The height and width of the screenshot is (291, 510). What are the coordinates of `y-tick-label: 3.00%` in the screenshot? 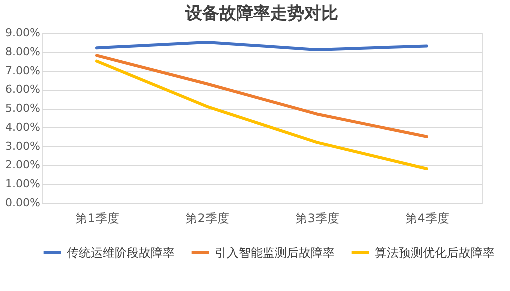 It's located at (23, 146).